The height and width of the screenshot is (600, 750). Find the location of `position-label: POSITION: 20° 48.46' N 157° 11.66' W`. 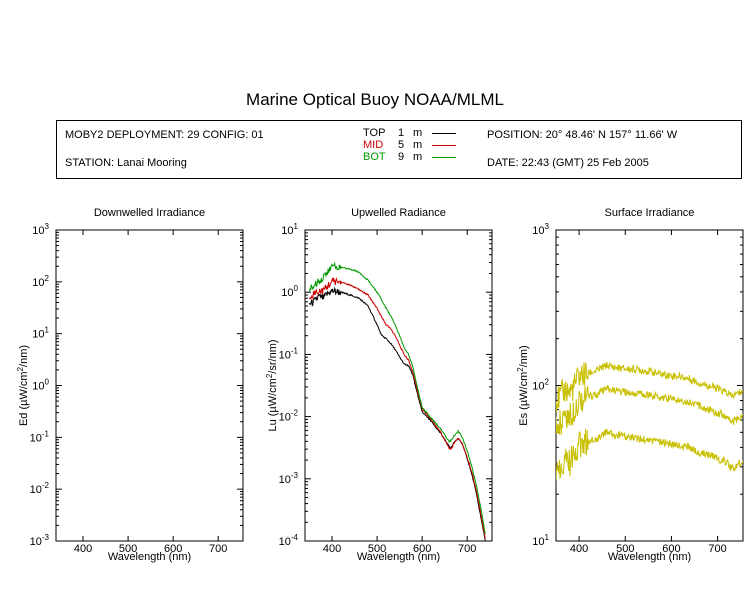

position-label: POSITION: 20° 48.46' N 157° 11.66' W is located at coordinates (582, 135).